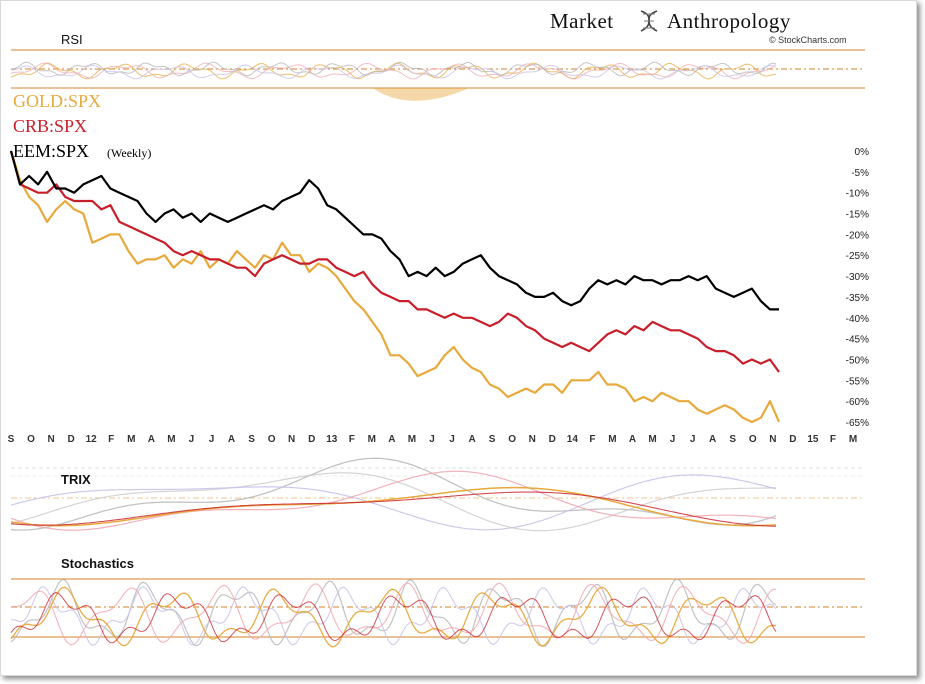 This screenshot has width=925, height=684. Describe the element at coordinates (857, 215) in the screenshot. I see `y-tick-label: -15%` at that location.